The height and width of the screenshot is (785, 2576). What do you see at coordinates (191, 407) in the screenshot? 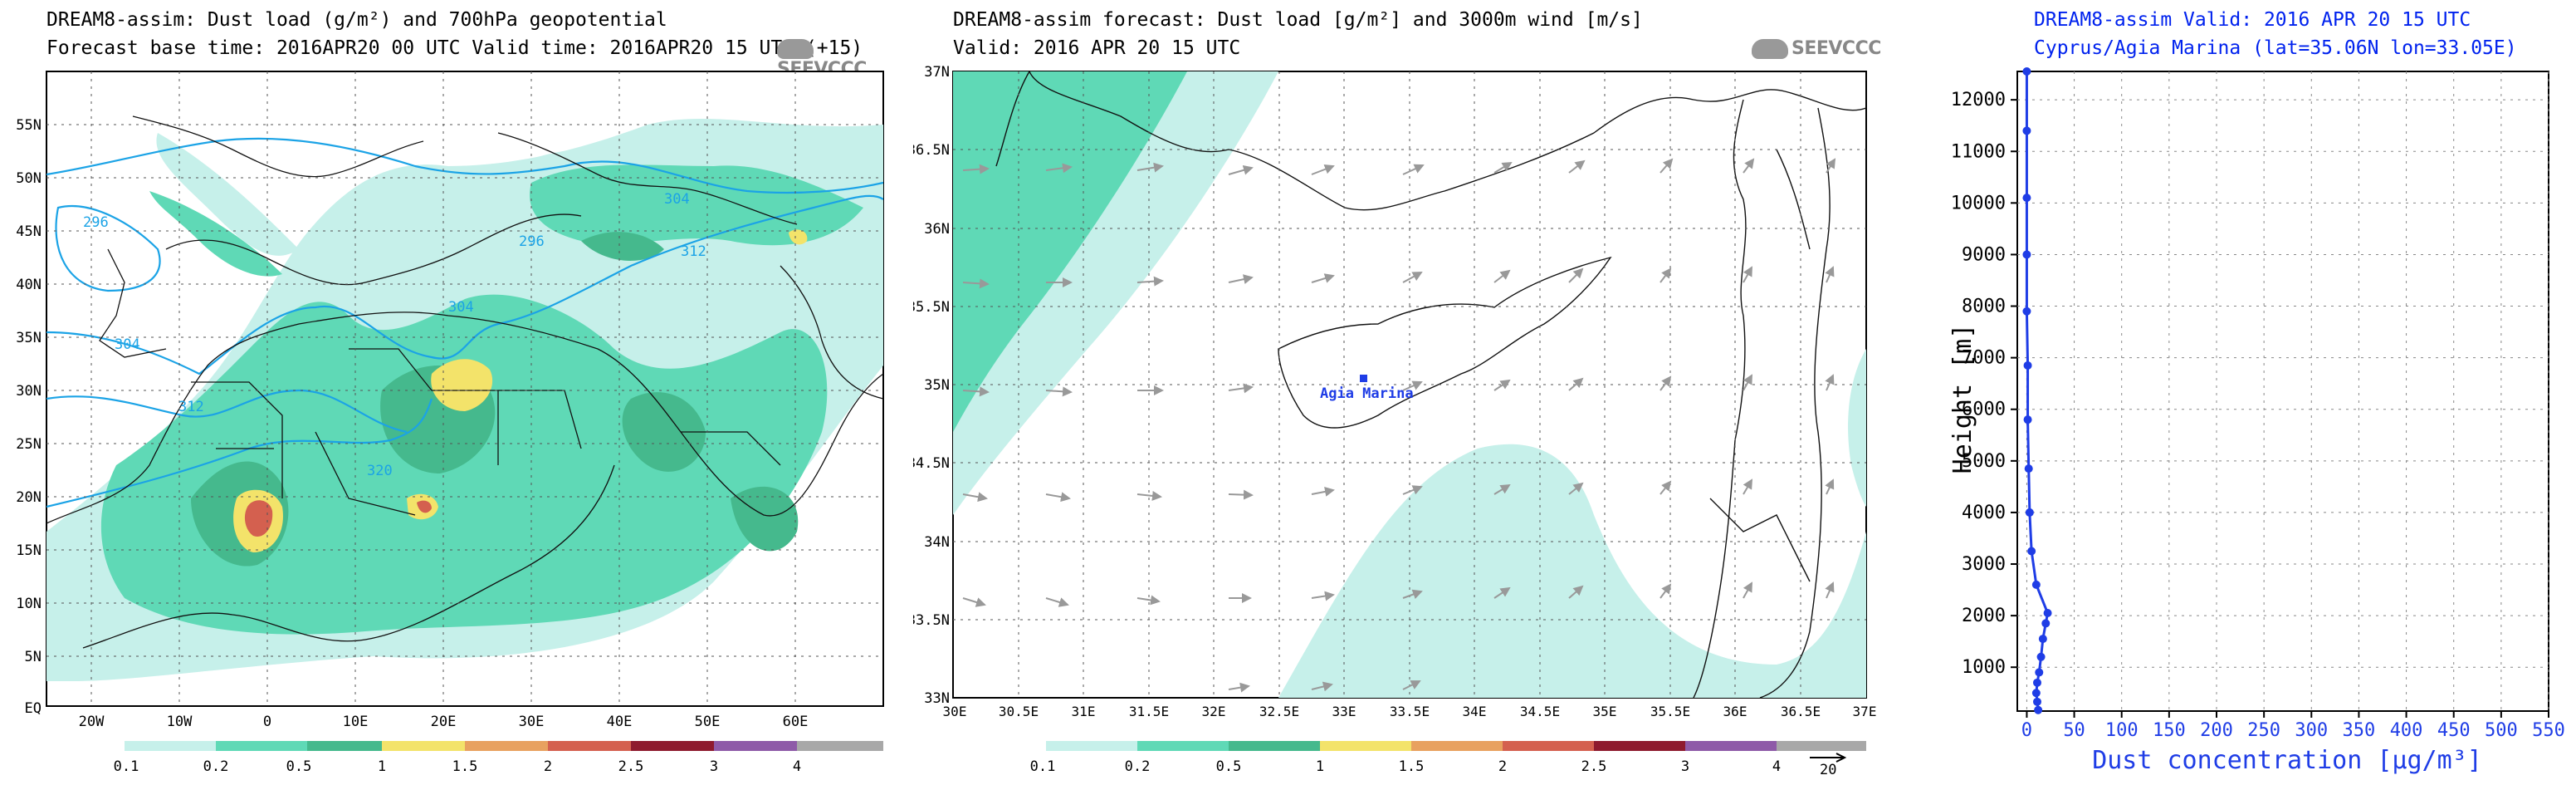
I see `contour-label: 312` at bounding box center [191, 407].